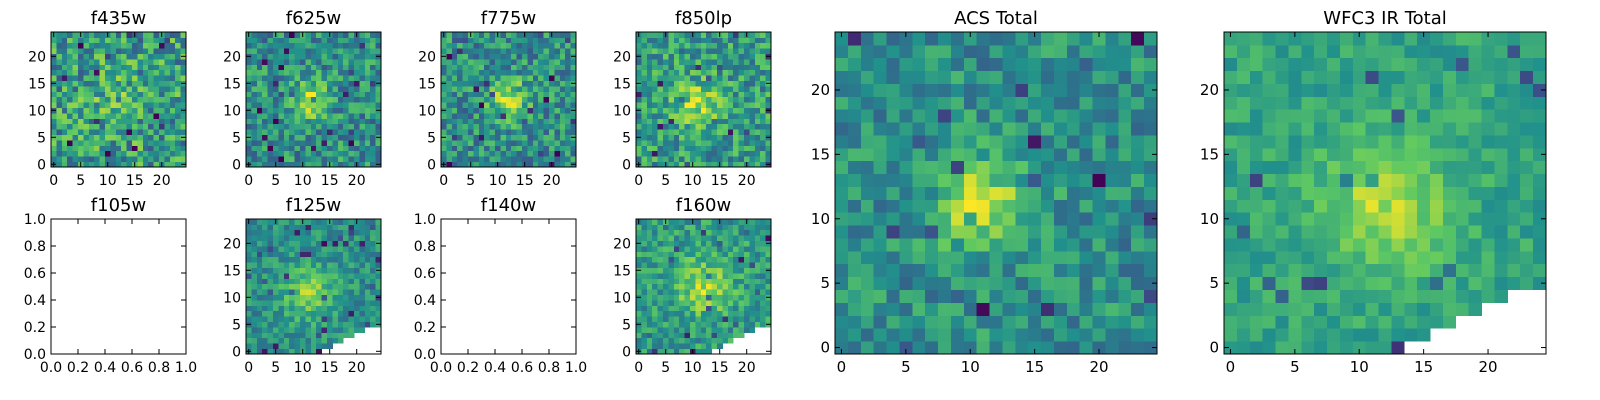 Image resolution: width=1600 pixels, height=400 pixels. I want to click on x-tick-label: 5, so click(906, 367).